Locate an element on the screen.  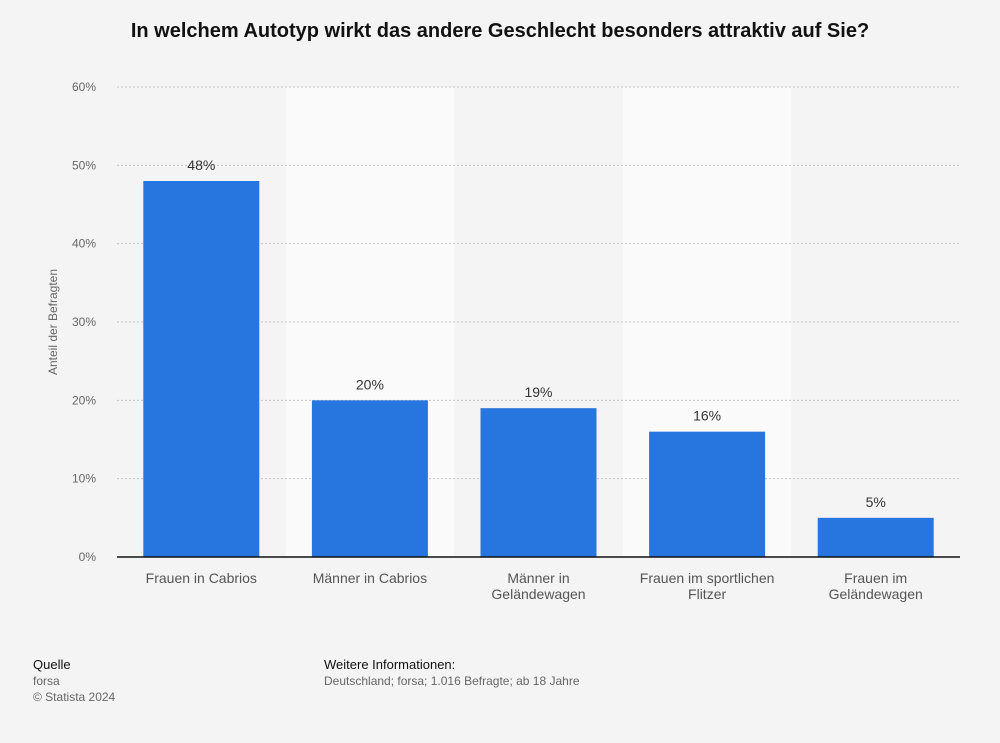
data-label: 48% is located at coordinates (201, 165).